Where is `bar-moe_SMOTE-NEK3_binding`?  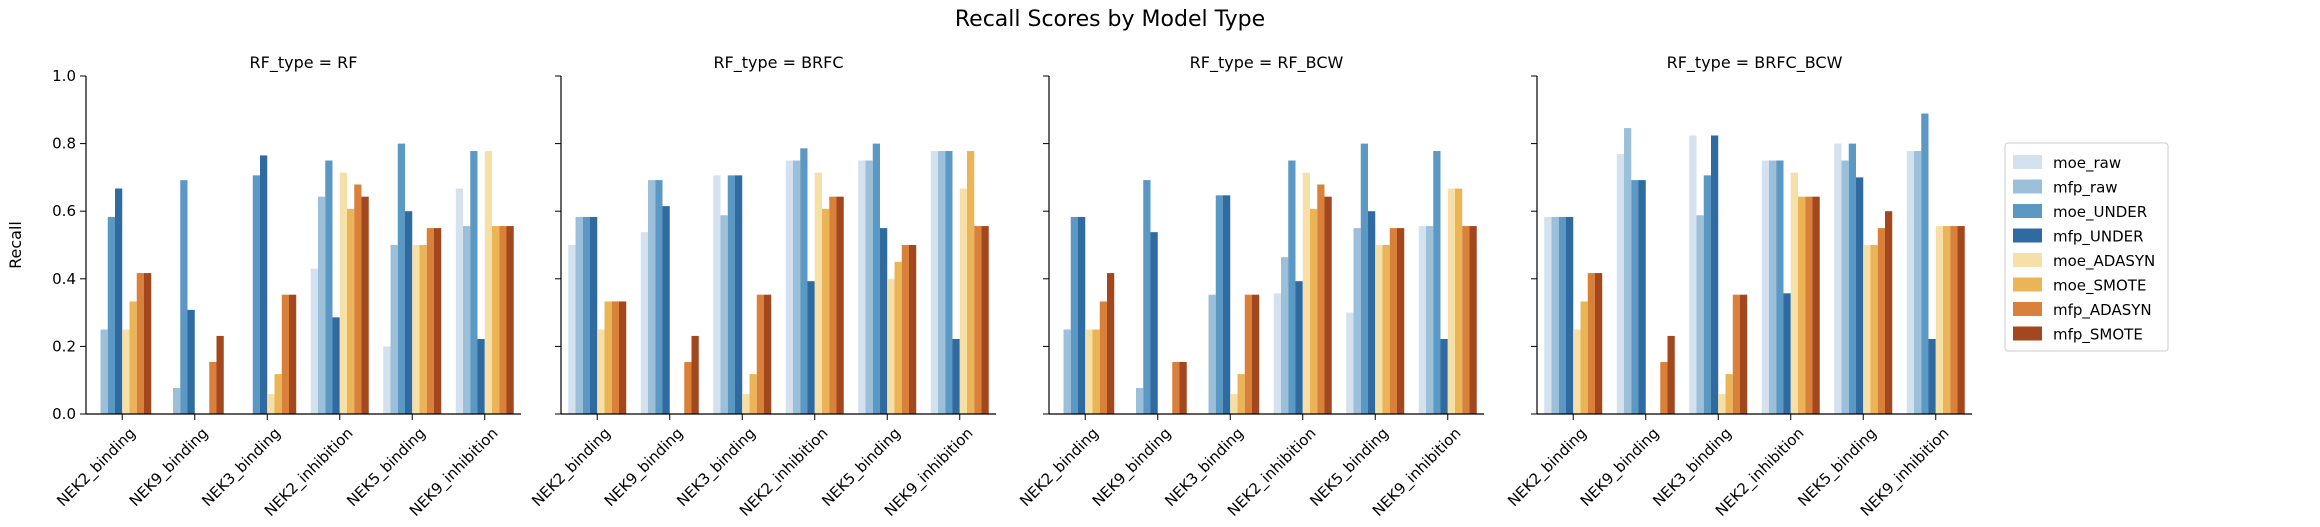
bar-moe_SMOTE-NEK3_binding is located at coordinates (1729, 394).